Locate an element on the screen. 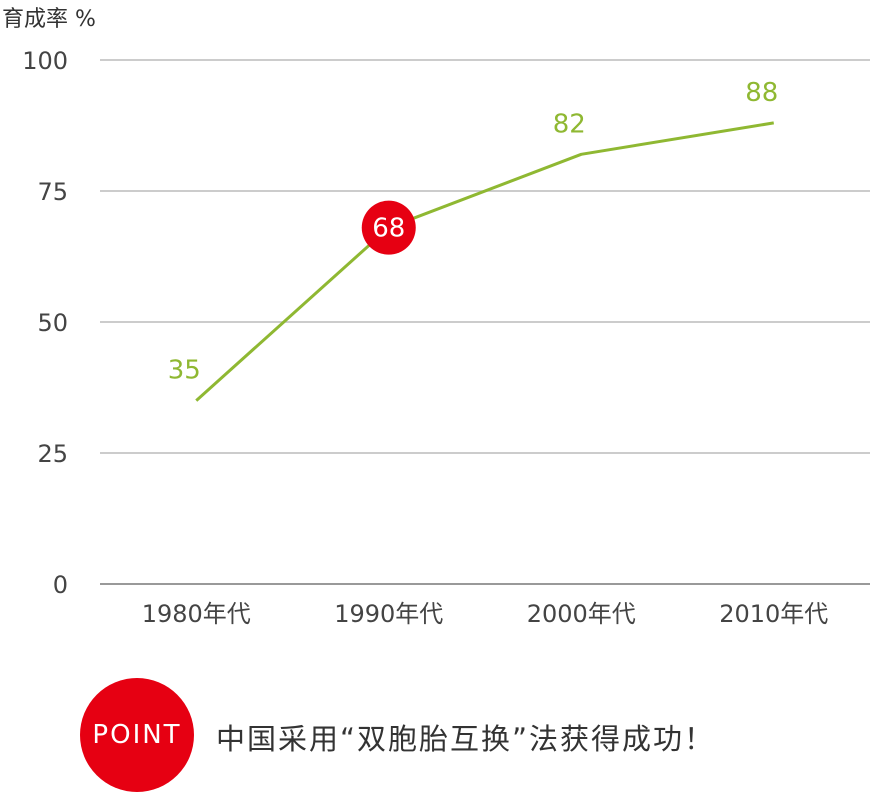 Image resolution: width=870 pixels, height=794 pixels. y-tick-label: 50 is located at coordinates (52, 323).